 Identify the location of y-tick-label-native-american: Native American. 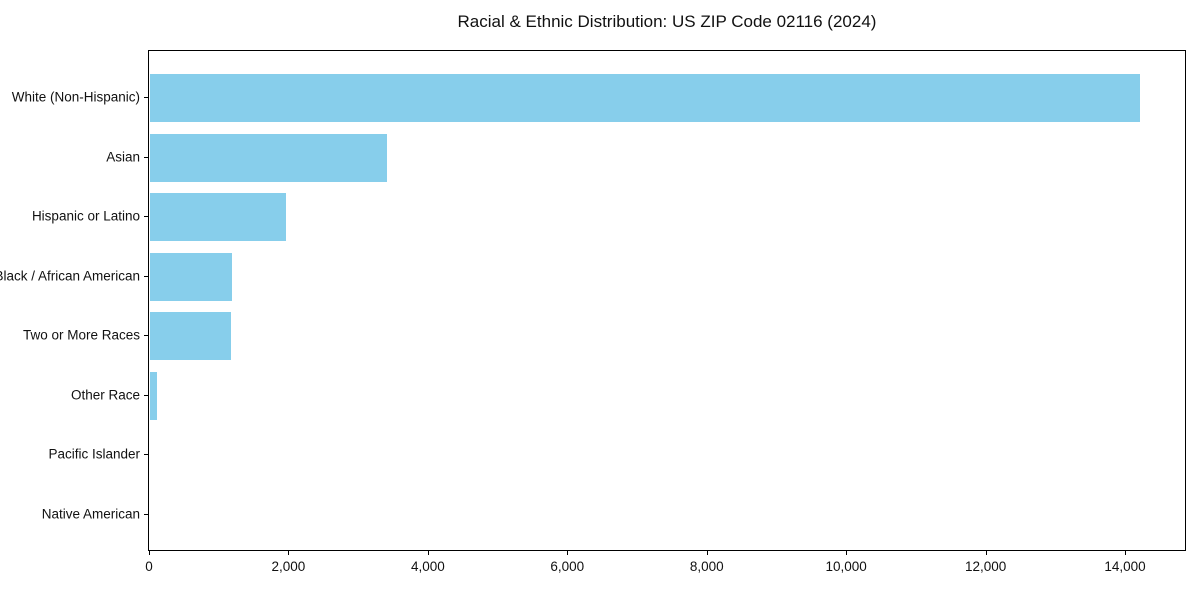
(90, 514).